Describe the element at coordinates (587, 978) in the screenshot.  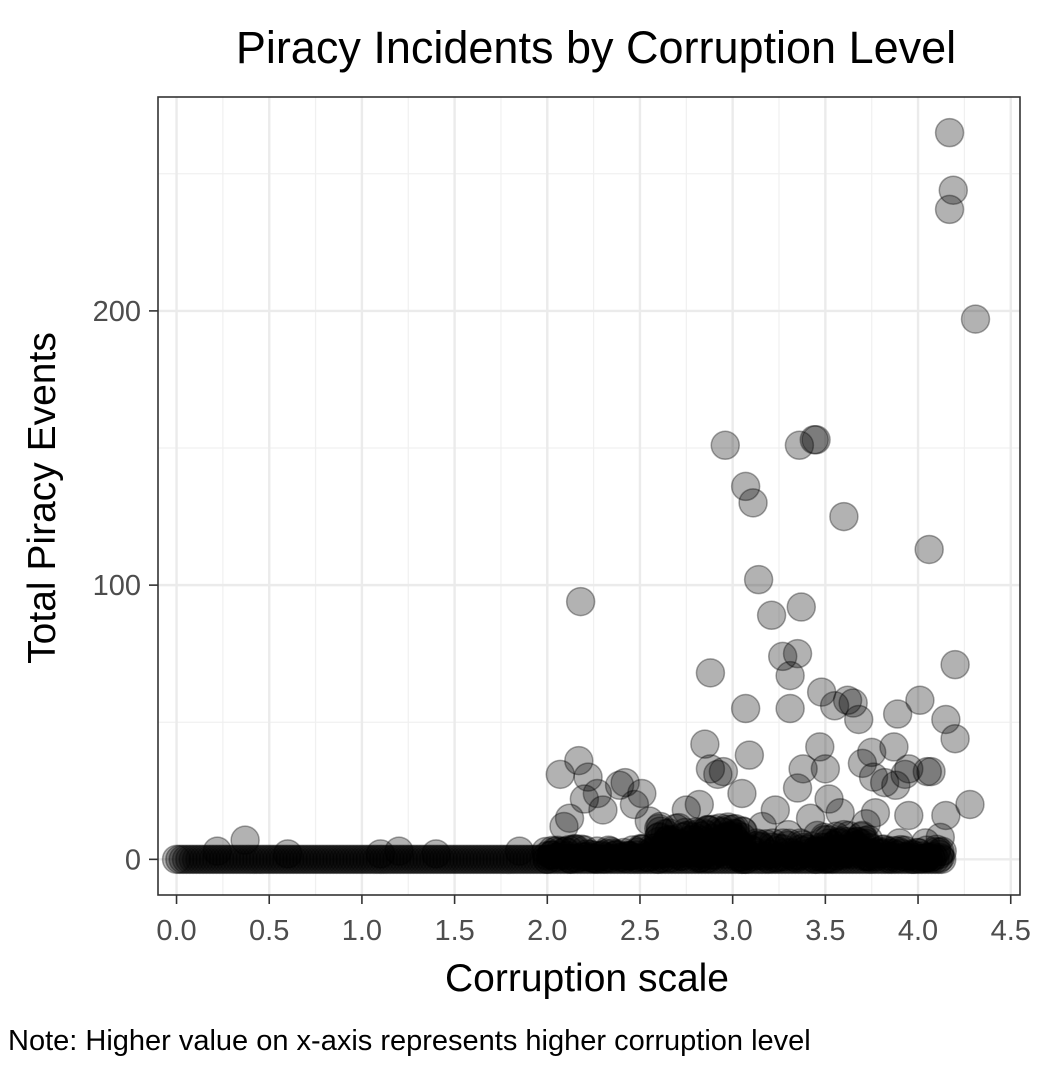
I see `x-axis-title: Corruption scale` at that location.